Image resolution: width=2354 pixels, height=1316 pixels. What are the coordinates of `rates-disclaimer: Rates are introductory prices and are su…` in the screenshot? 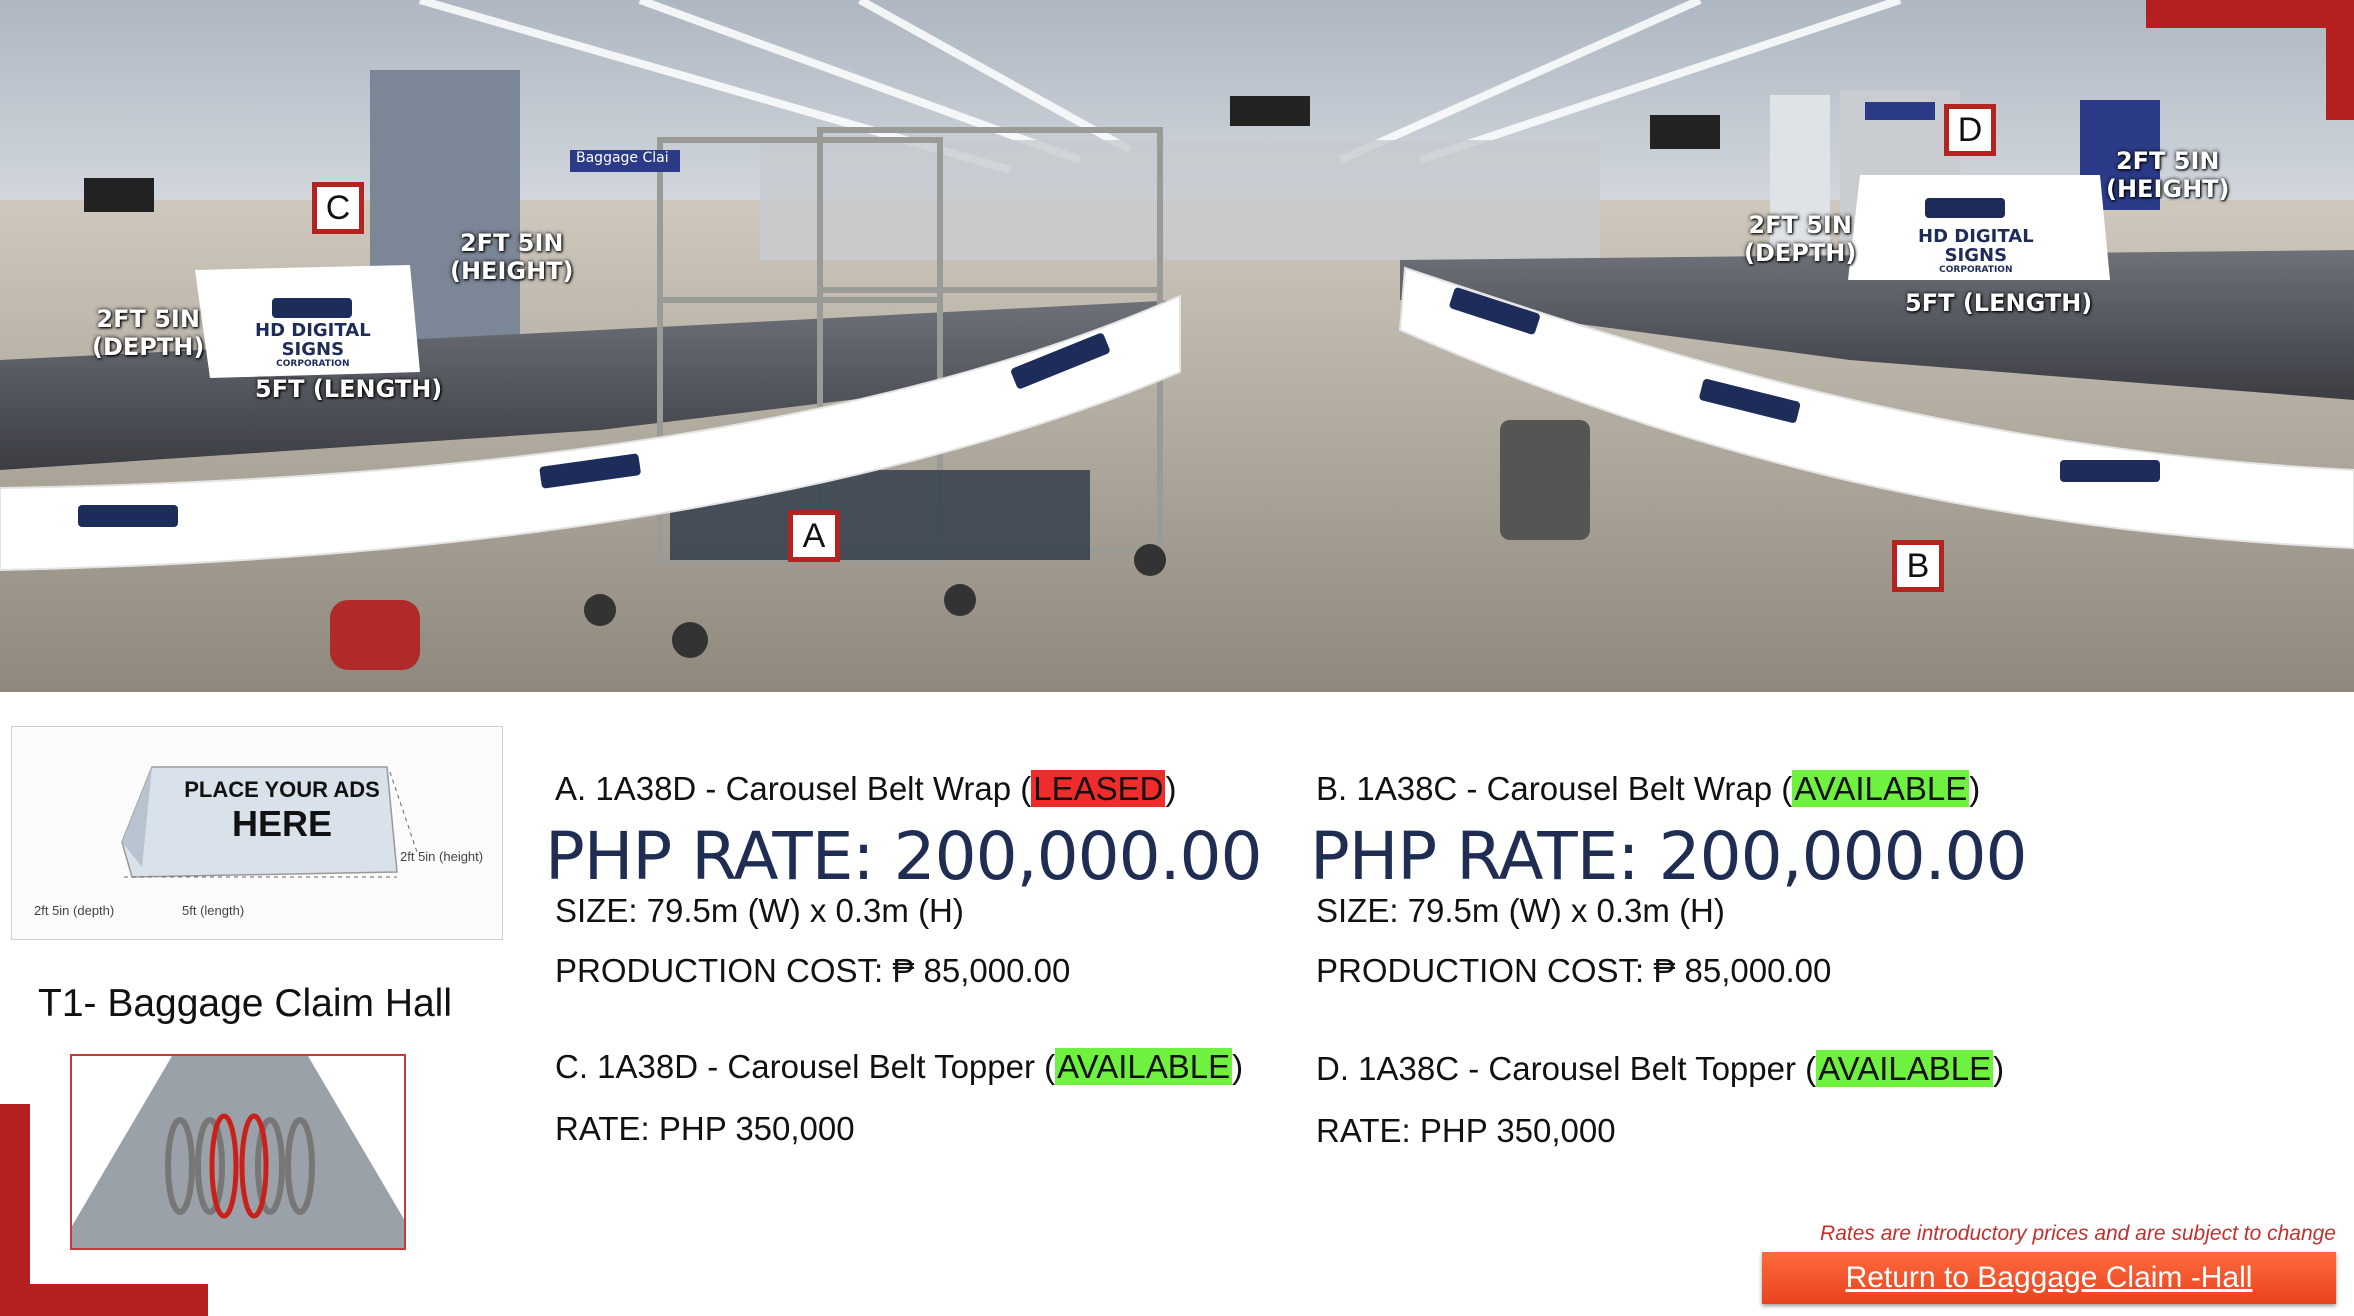 It's located at (2078, 1233).